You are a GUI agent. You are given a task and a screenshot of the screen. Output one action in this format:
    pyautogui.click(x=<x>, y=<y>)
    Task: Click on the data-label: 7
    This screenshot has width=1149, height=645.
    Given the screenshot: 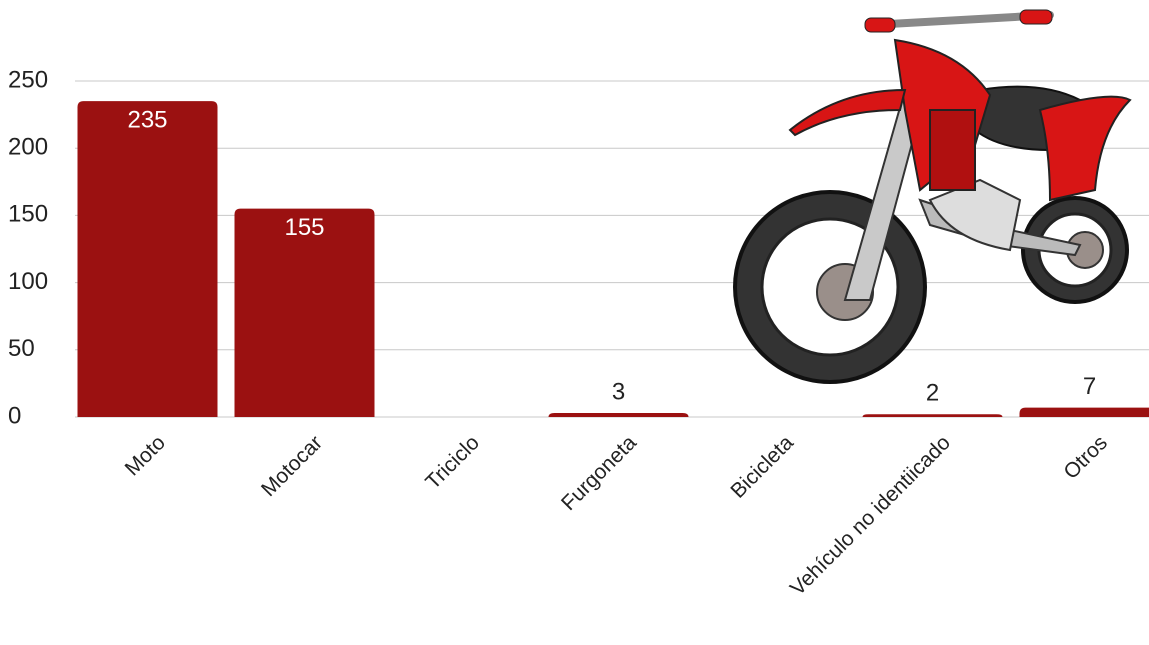 What is the action you would take?
    pyautogui.click(x=1089, y=386)
    